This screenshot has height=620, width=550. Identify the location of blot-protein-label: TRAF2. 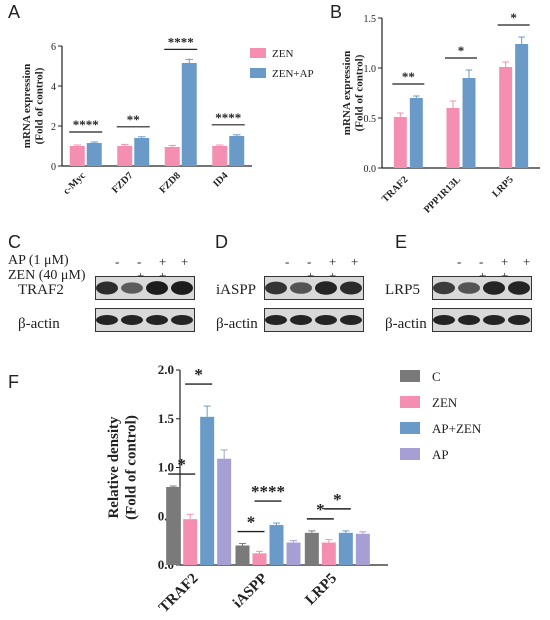
(41, 290).